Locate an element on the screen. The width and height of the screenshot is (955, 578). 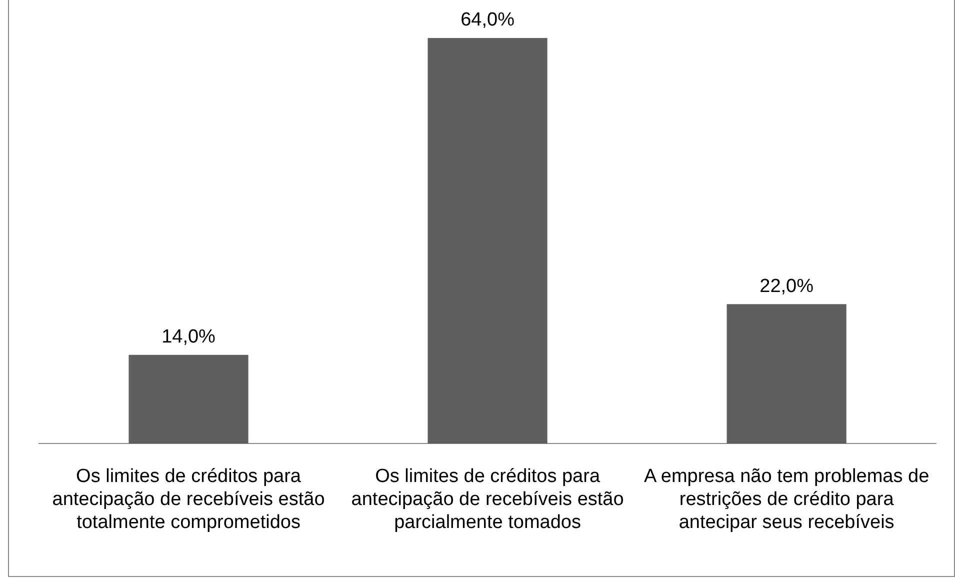
x-tick-label: Os limites de créditos para antecipação de recebíveis estão totalmente comprometidos is located at coordinates (188, 499).